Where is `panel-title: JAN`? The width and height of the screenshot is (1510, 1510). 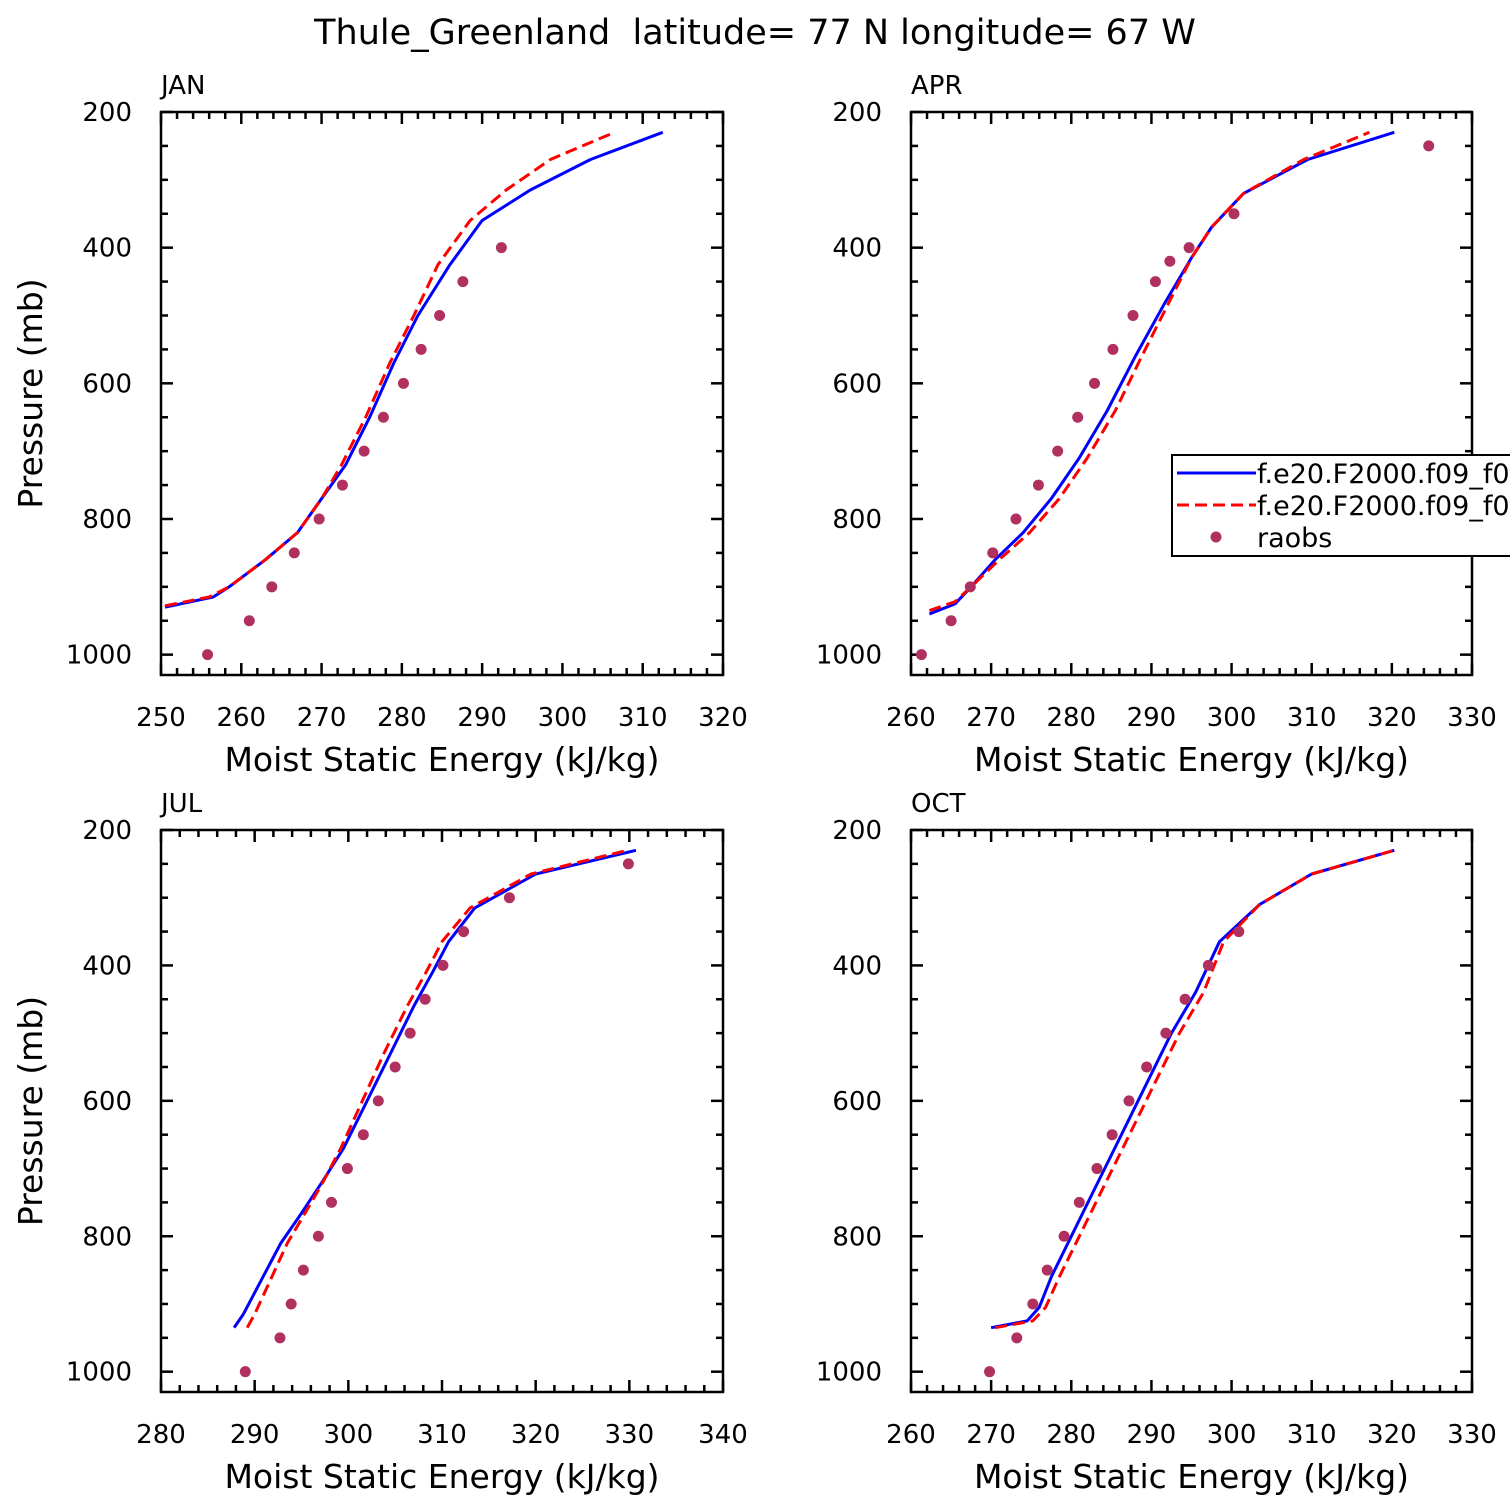 panel-title: JAN is located at coordinates (182, 86).